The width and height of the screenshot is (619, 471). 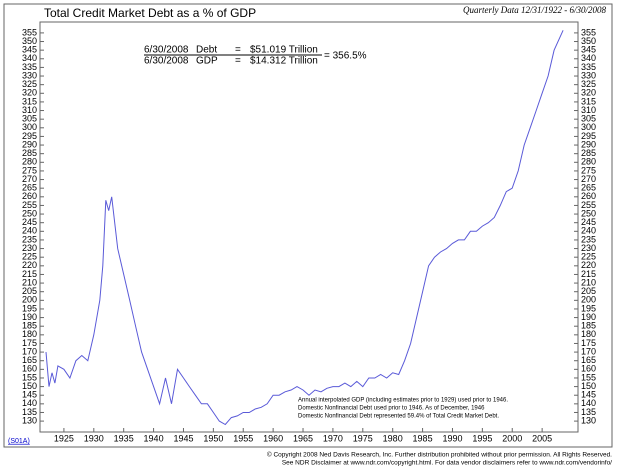 I want to click on x-tick-label: 1925, so click(x=64, y=438).